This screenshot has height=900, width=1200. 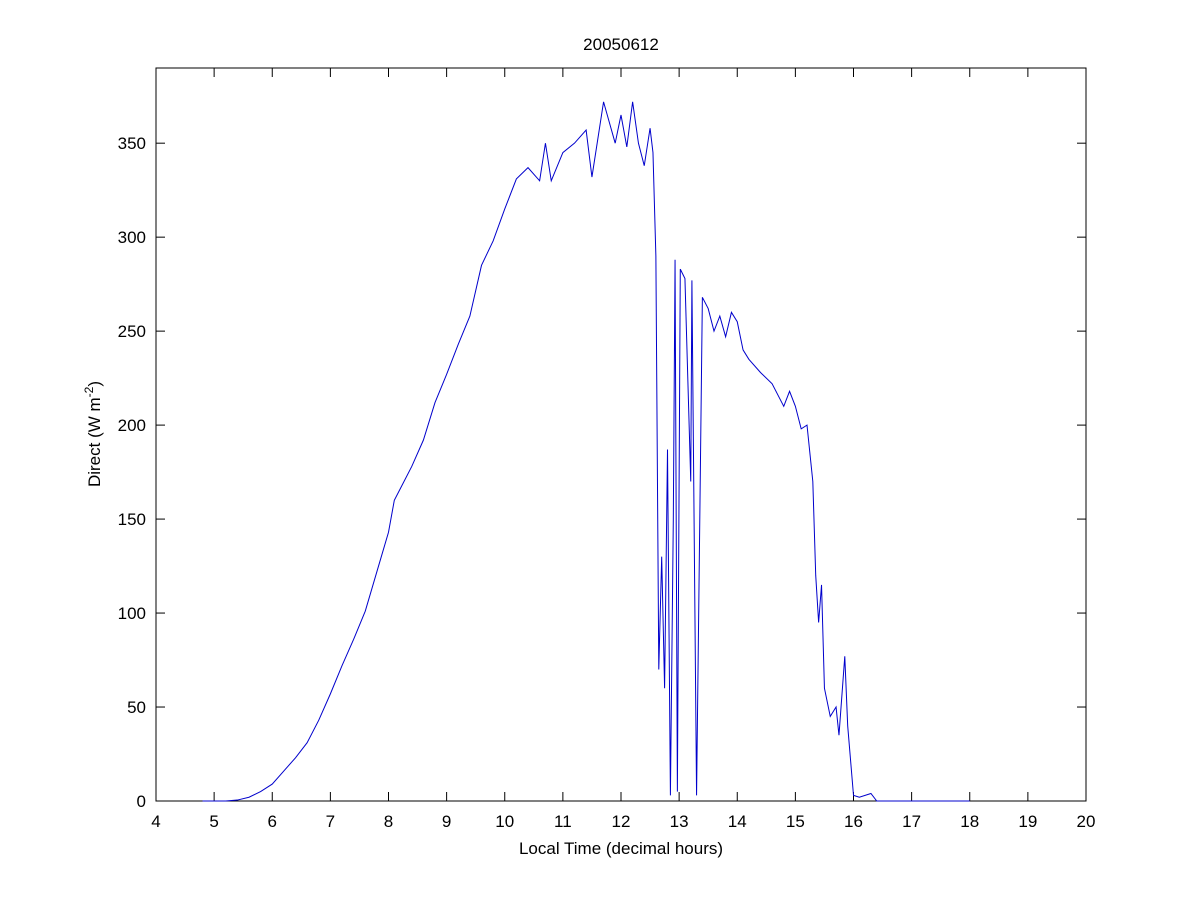 I want to click on x-tick-label: 14, so click(x=737, y=821).